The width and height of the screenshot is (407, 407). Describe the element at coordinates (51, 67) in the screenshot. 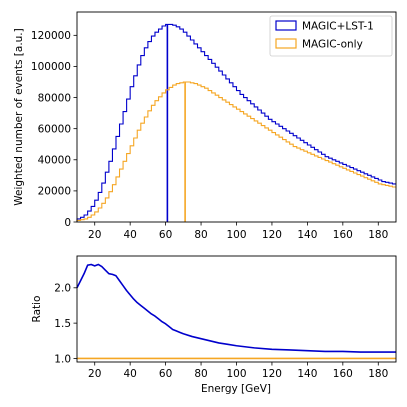

I see `histogram-y-tick-label: 100000` at that location.